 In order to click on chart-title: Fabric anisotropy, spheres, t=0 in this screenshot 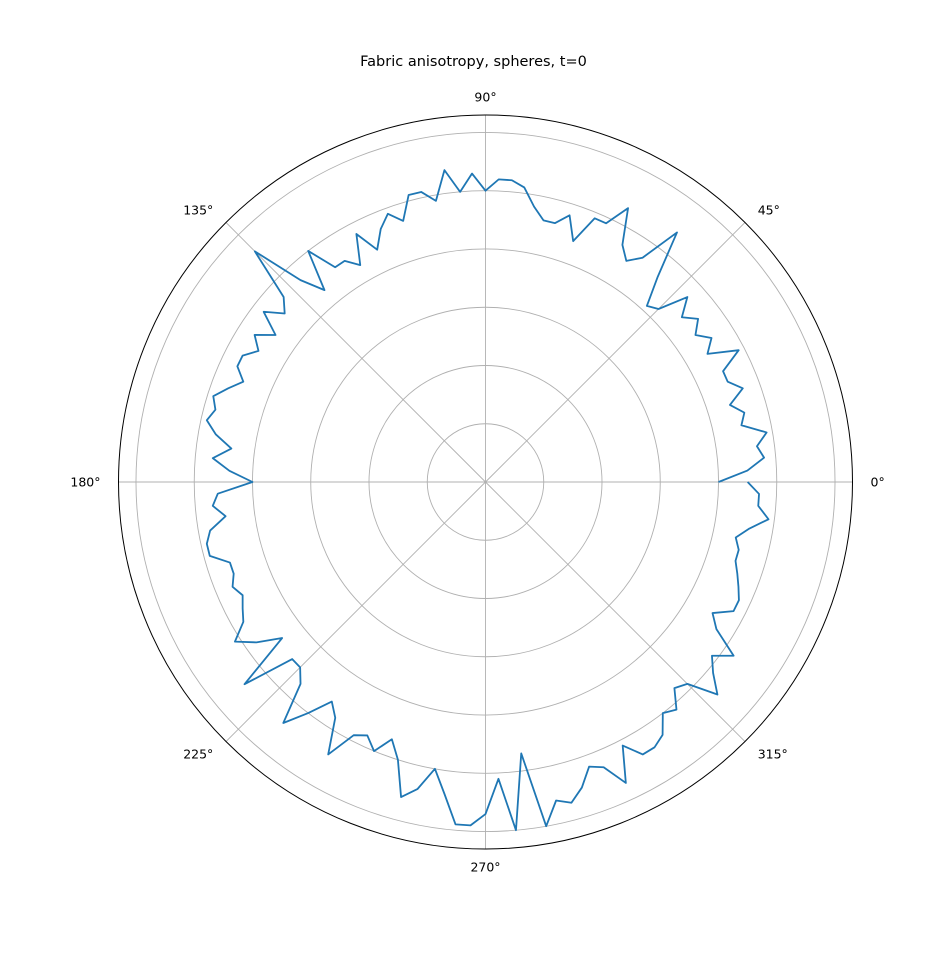, I will do `click(473, 62)`.